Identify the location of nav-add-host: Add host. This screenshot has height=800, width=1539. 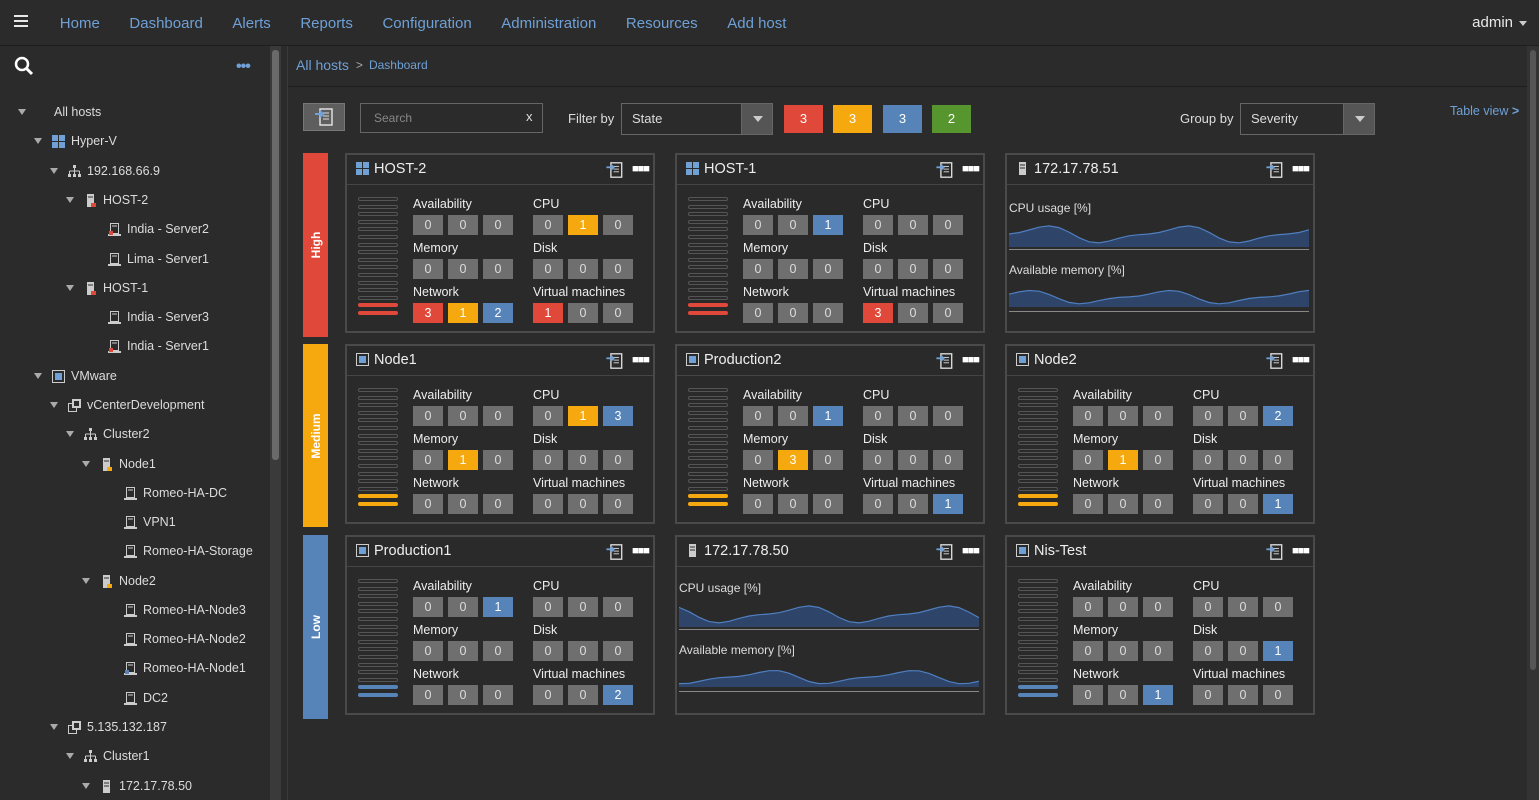
(757, 23).